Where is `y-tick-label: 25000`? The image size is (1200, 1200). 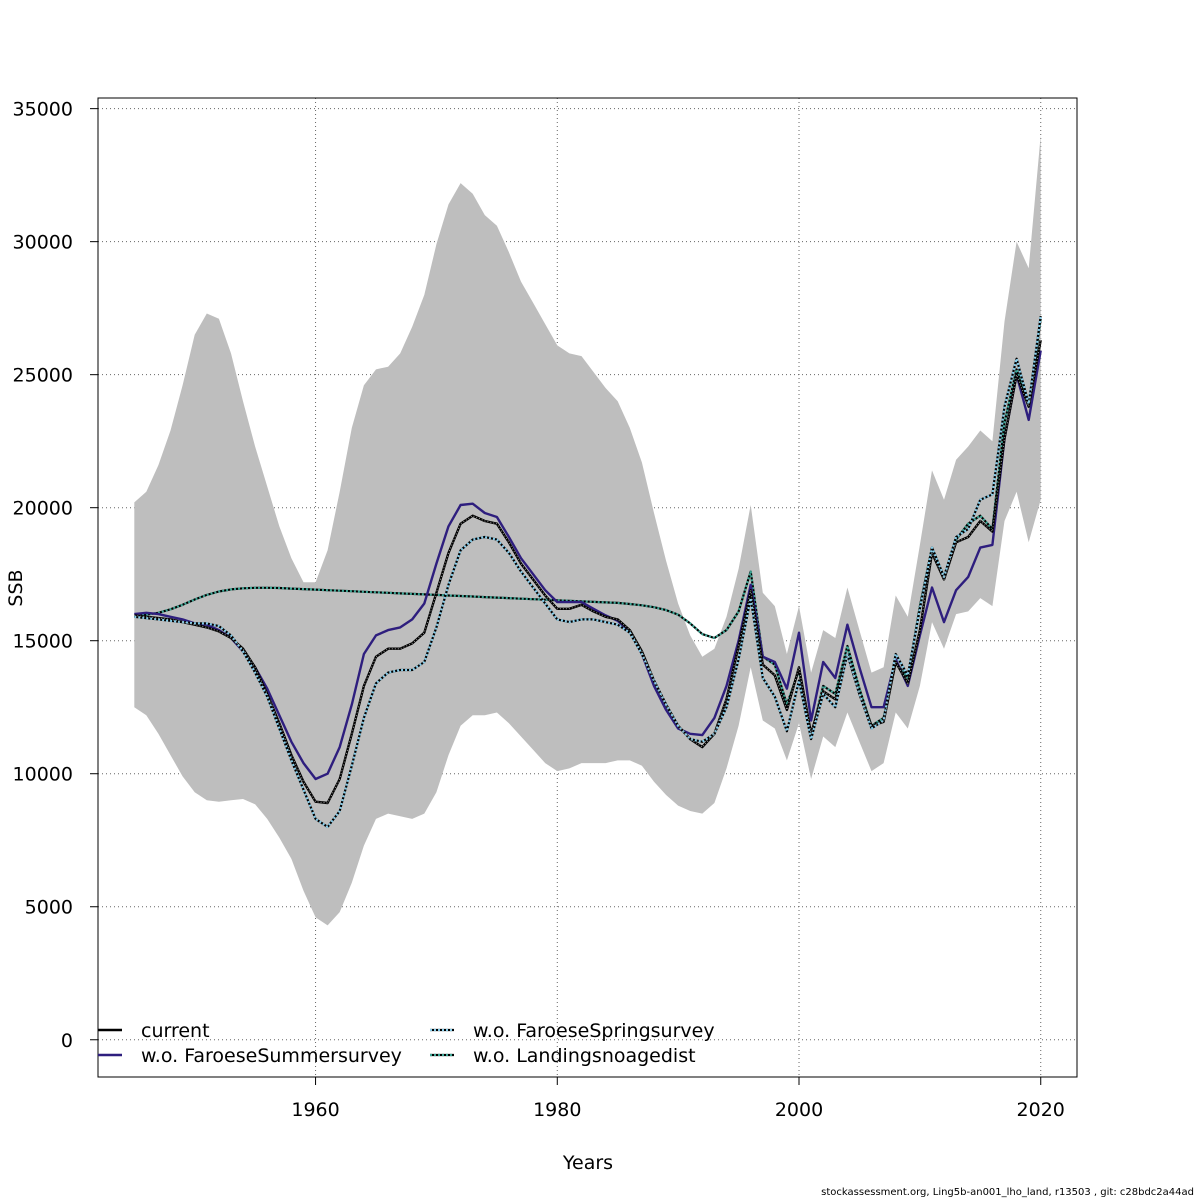 y-tick-label: 25000 is located at coordinates (43, 376).